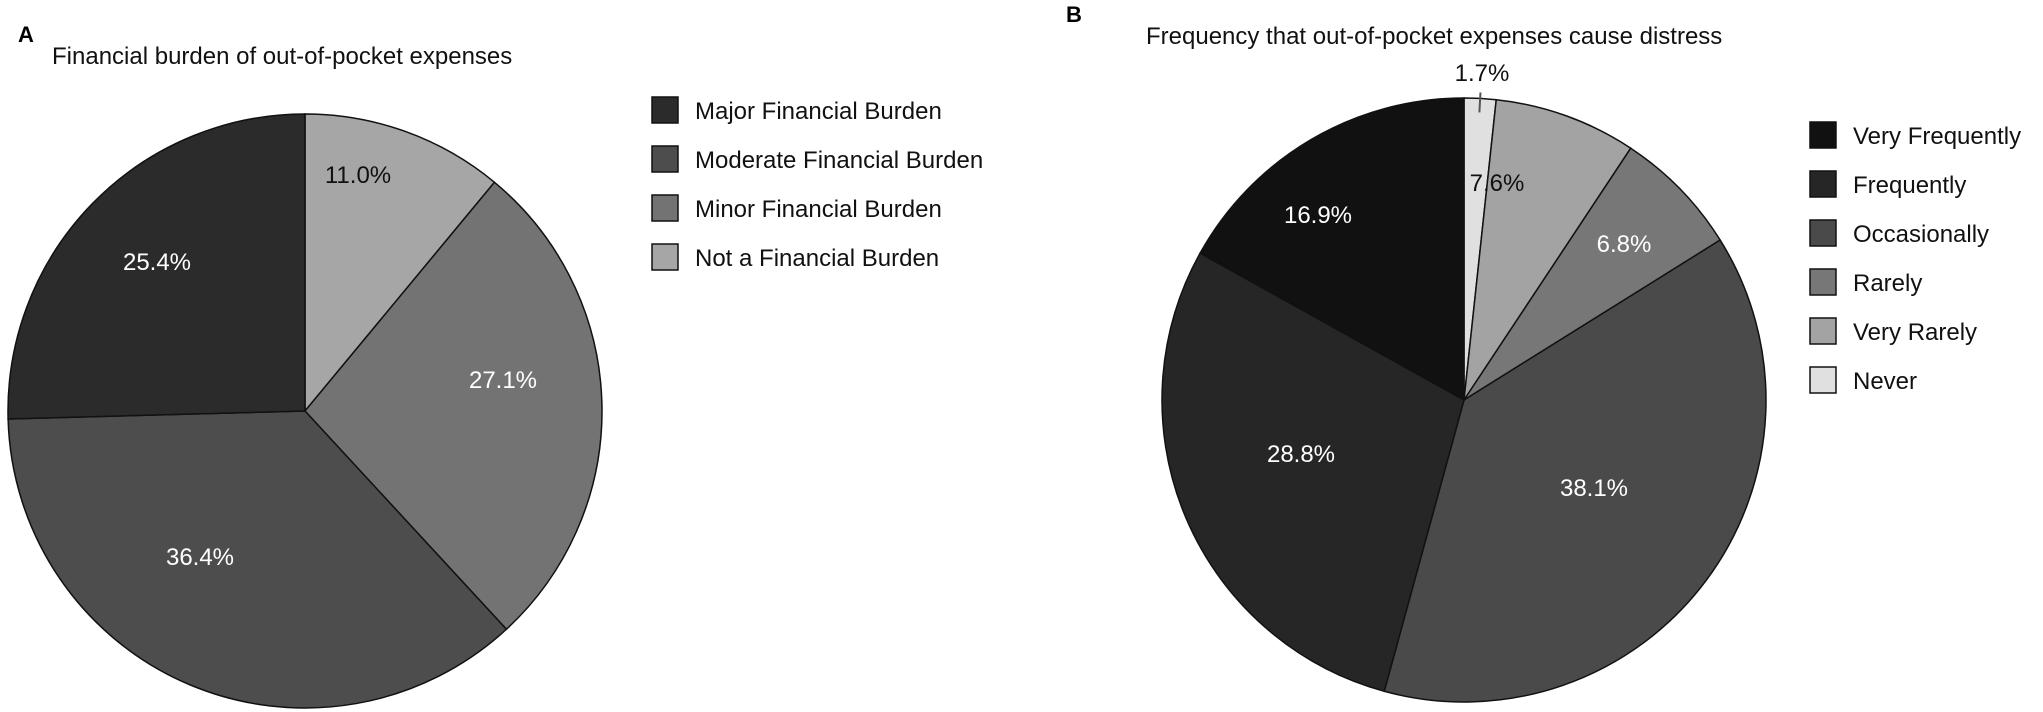 Image resolution: width=2043 pixels, height=712 pixels. Describe the element at coordinates (1482, 73) in the screenshot. I see `slice-value-label: 1.7%` at that location.